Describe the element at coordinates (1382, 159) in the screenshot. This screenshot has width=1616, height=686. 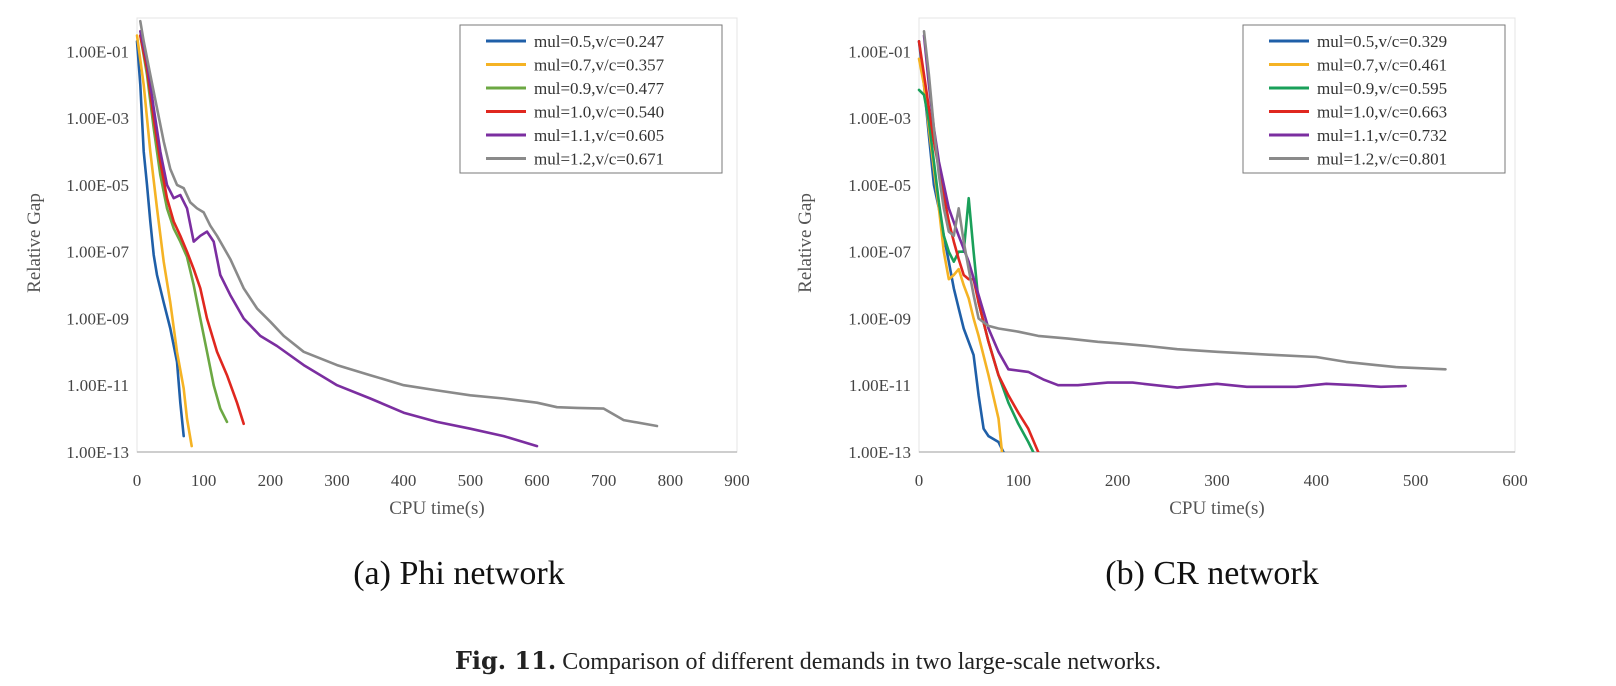
I see `legend-entry: mul=1.2,v/c=0.801` at that location.